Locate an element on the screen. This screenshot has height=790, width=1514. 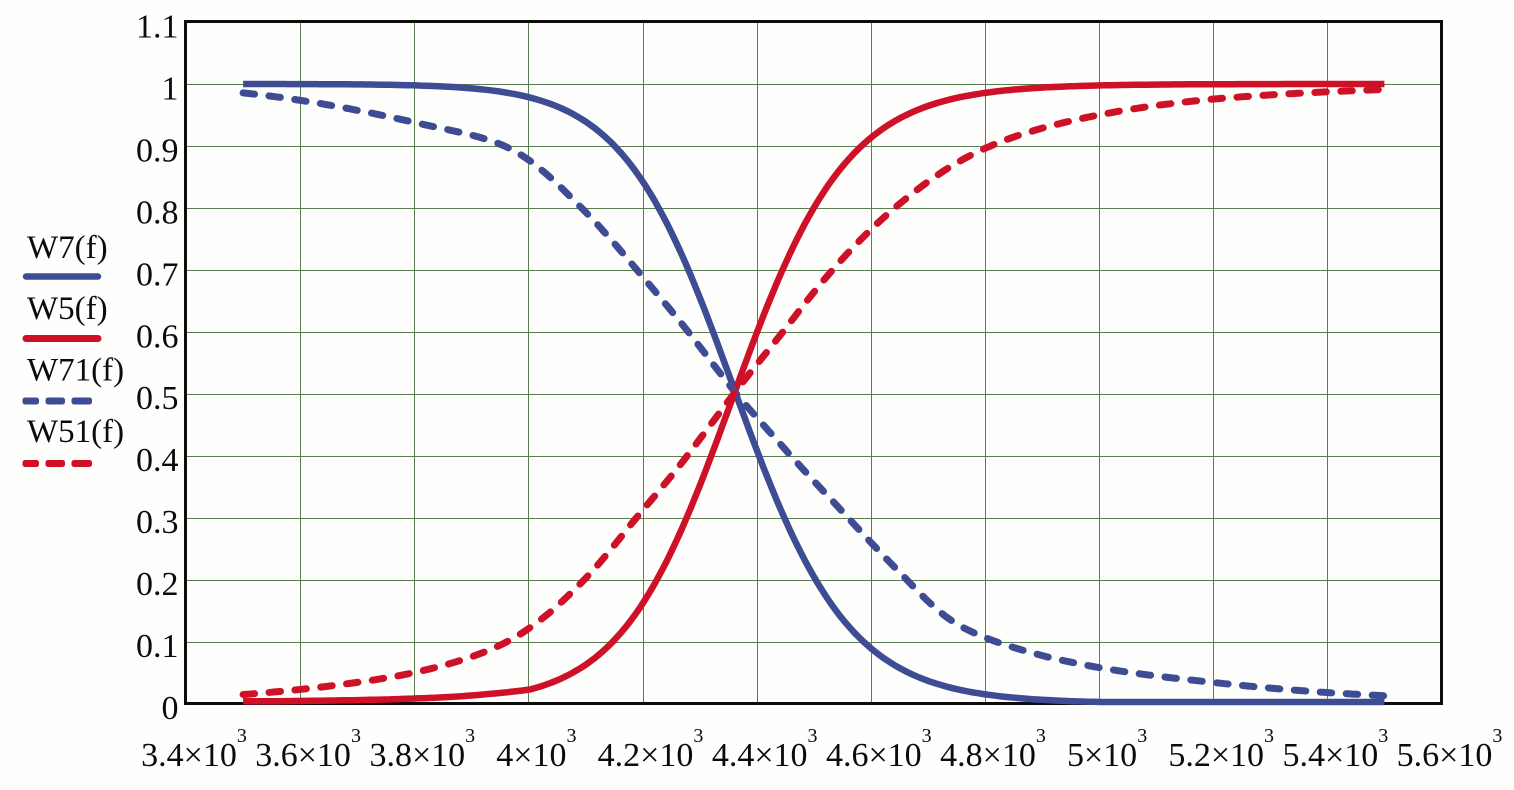
svg-text: W71(f) is located at coordinates (75, 371).